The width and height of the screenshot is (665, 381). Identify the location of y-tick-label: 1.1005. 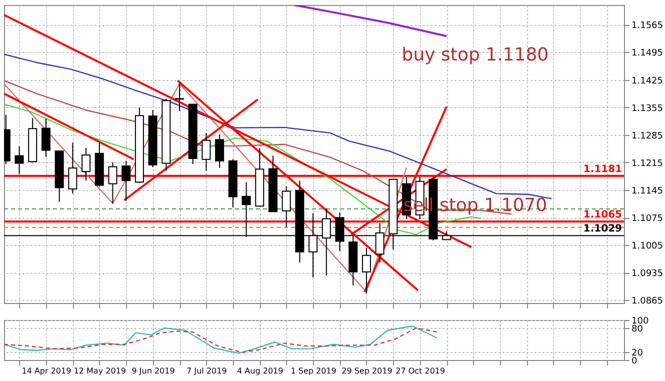
(647, 247).